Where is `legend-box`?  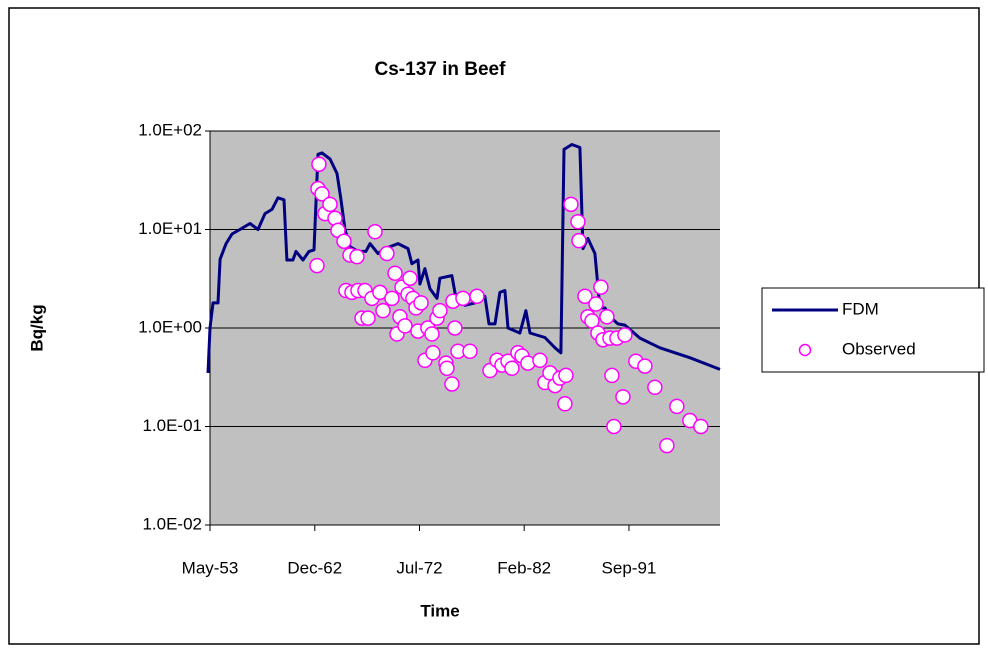 legend-box is located at coordinates (873, 330).